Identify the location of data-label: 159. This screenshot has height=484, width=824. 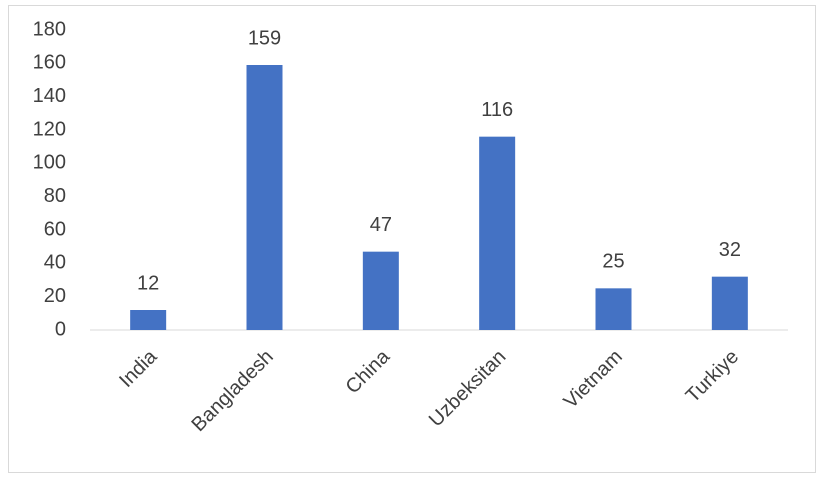
(264, 38).